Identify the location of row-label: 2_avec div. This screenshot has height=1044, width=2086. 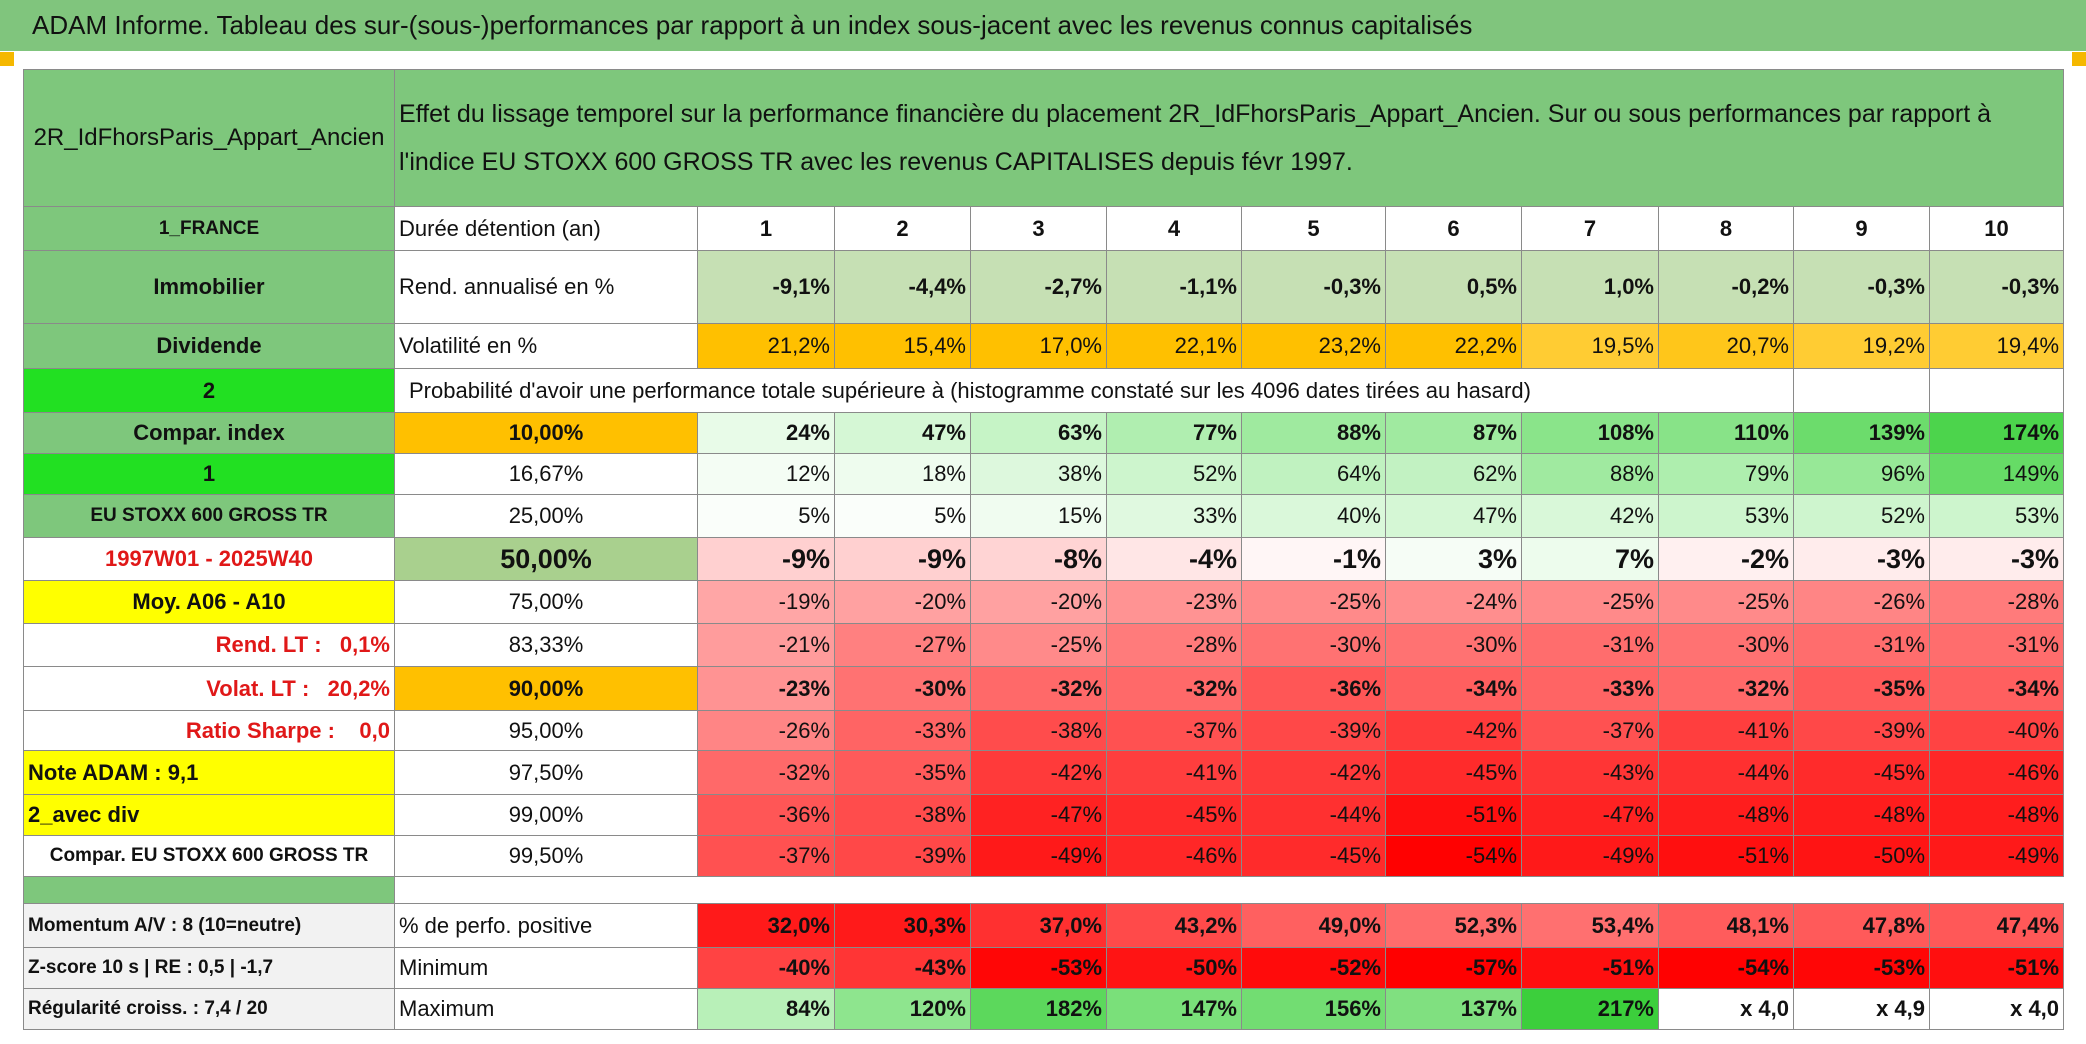
(209, 815).